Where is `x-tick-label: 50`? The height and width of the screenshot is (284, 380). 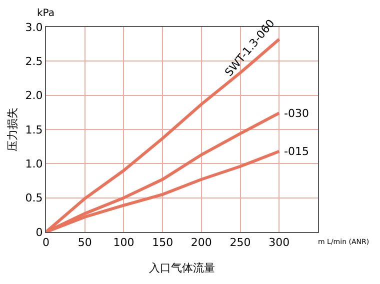
x-tick-label: 50 is located at coordinates (85, 243).